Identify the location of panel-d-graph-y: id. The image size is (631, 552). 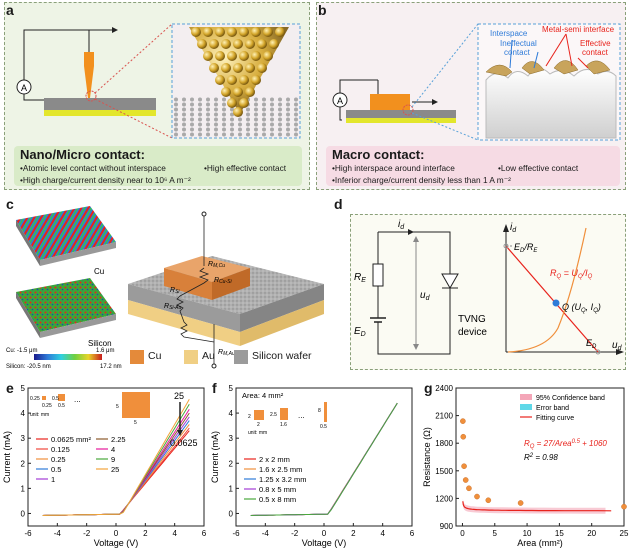
(513, 228).